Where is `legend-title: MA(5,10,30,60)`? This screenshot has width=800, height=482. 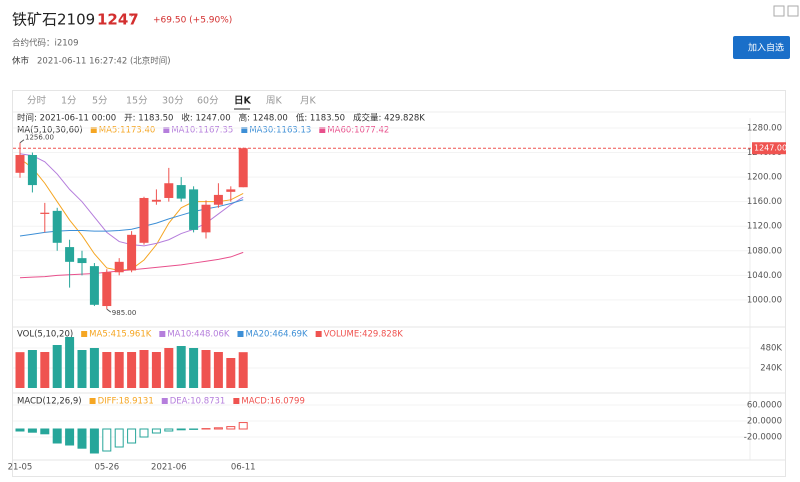
legend-title: MA(5,10,30,60) is located at coordinates (50, 131).